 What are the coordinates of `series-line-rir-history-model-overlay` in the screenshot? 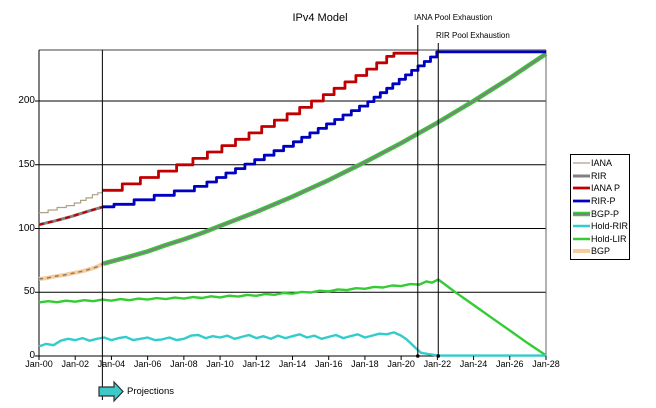 It's located at (71, 215).